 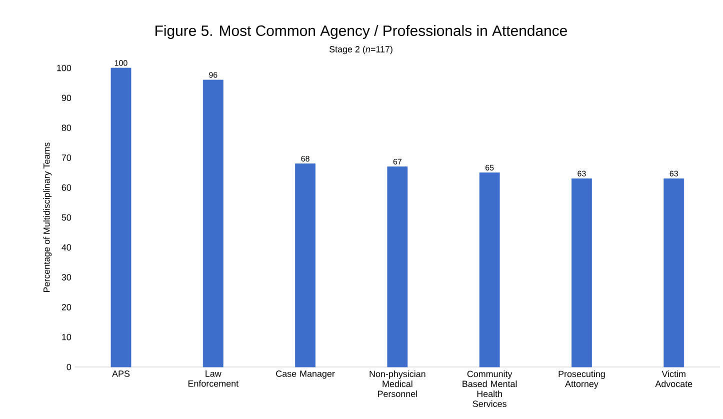 I want to click on y-tick-label: 90, so click(x=67, y=98).